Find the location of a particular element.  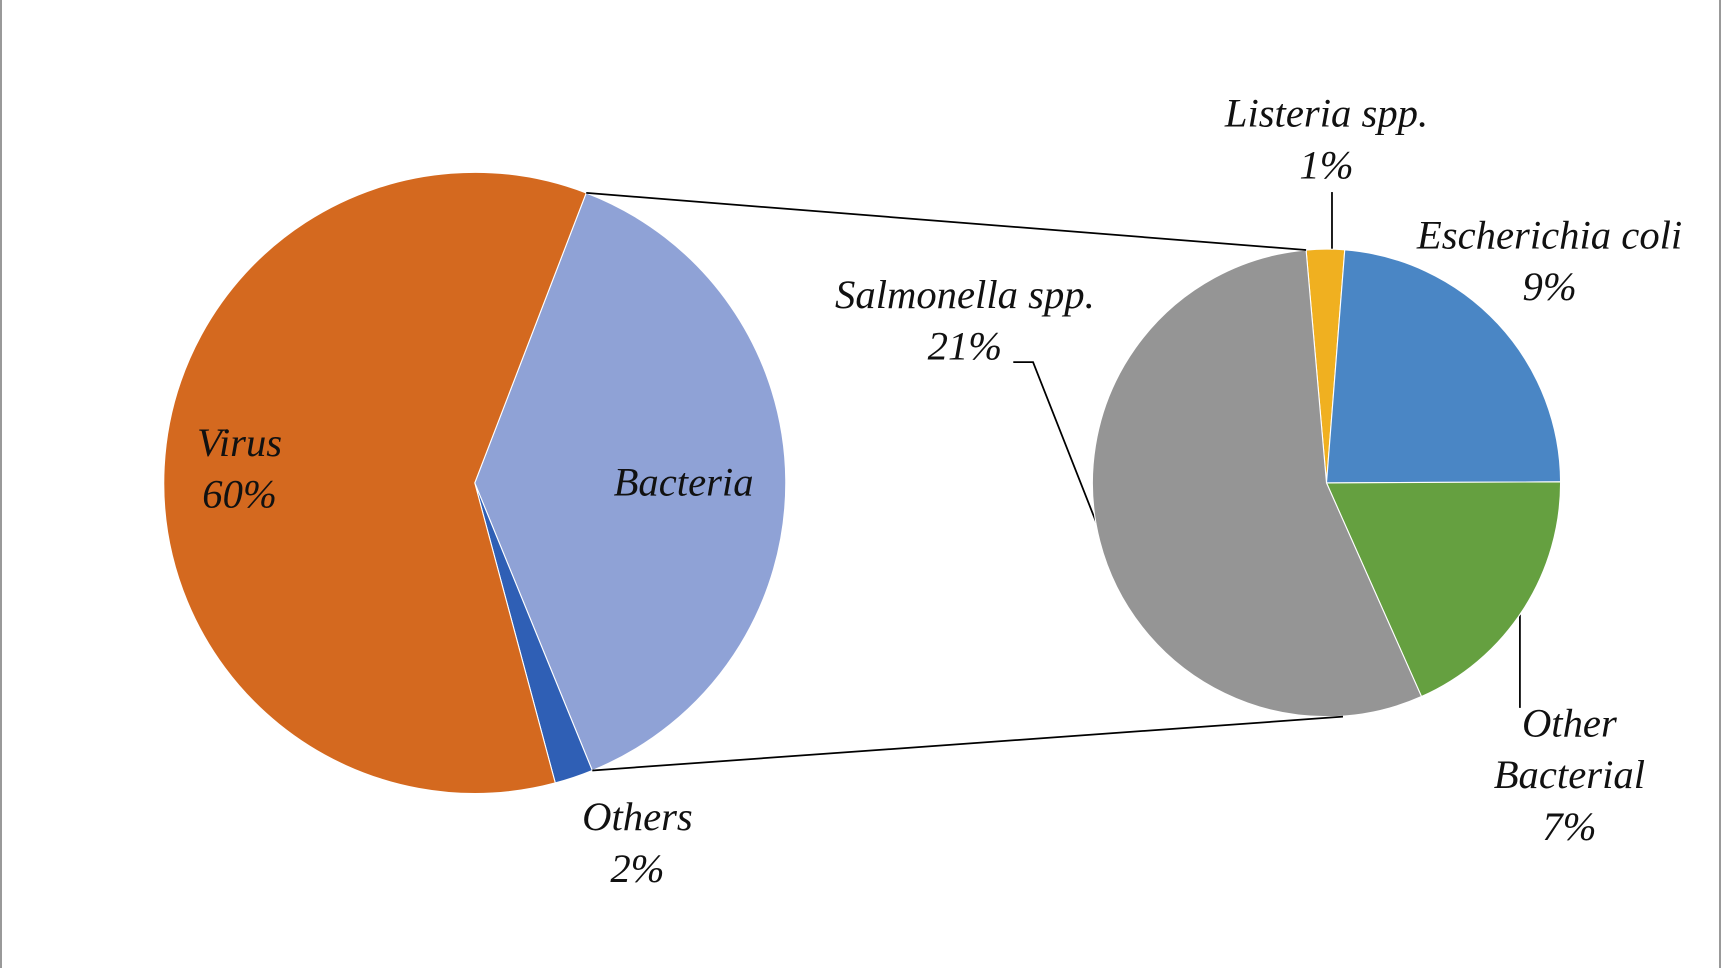

category-label: Listeria spp. is located at coordinates (1326, 113).